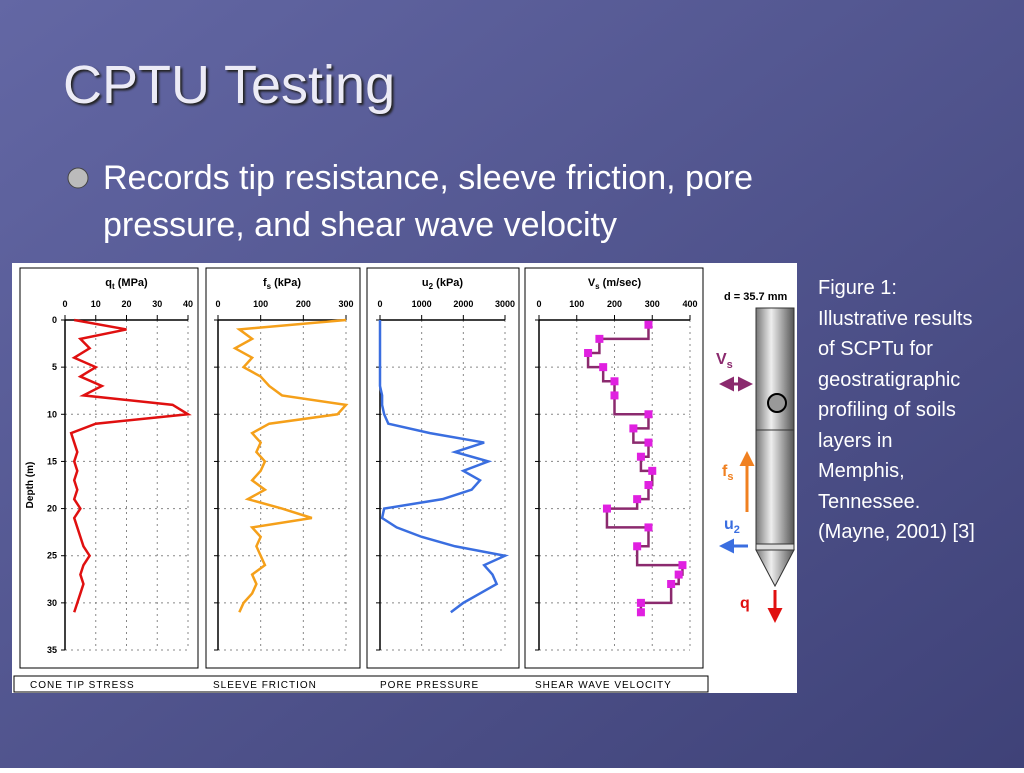 The width and height of the screenshot is (1024, 773). What do you see at coordinates (777, 403) in the screenshot?
I see `probe-geophone` at bounding box center [777, 403].